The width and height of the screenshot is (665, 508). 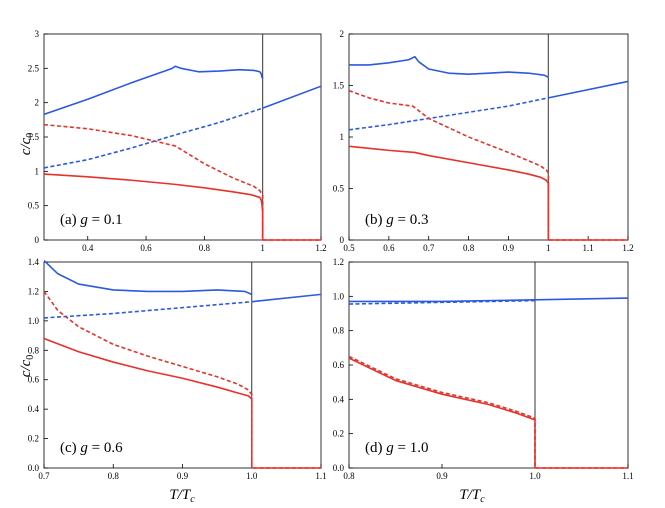 What do you see at coordinates (472, 496) in the screenshot?
I see `x-axis-label-right: T/Tc` at bounding box center [472, 496].